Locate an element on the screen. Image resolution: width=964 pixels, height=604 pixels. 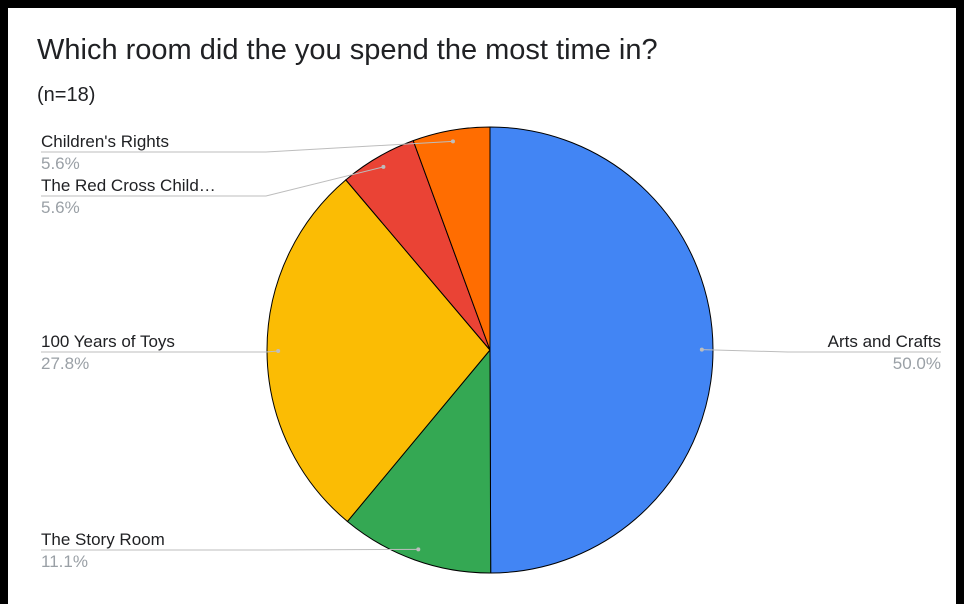
leader-dot-arts-and-crafts is located at coordinates (701, 349).